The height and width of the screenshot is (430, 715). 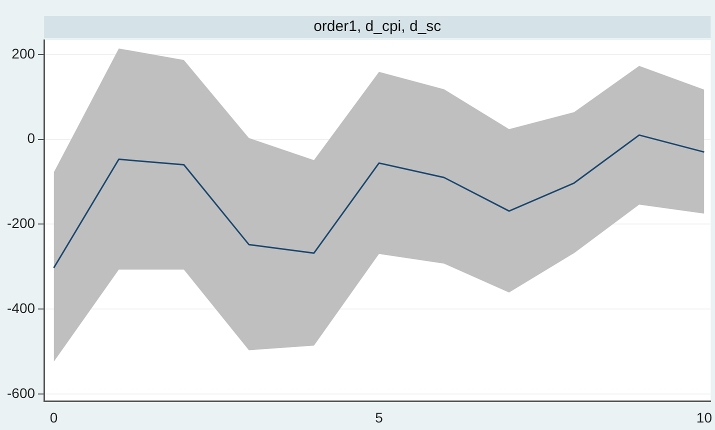 I want to click on y-tick-label: 0, so click(x=31, y=138).